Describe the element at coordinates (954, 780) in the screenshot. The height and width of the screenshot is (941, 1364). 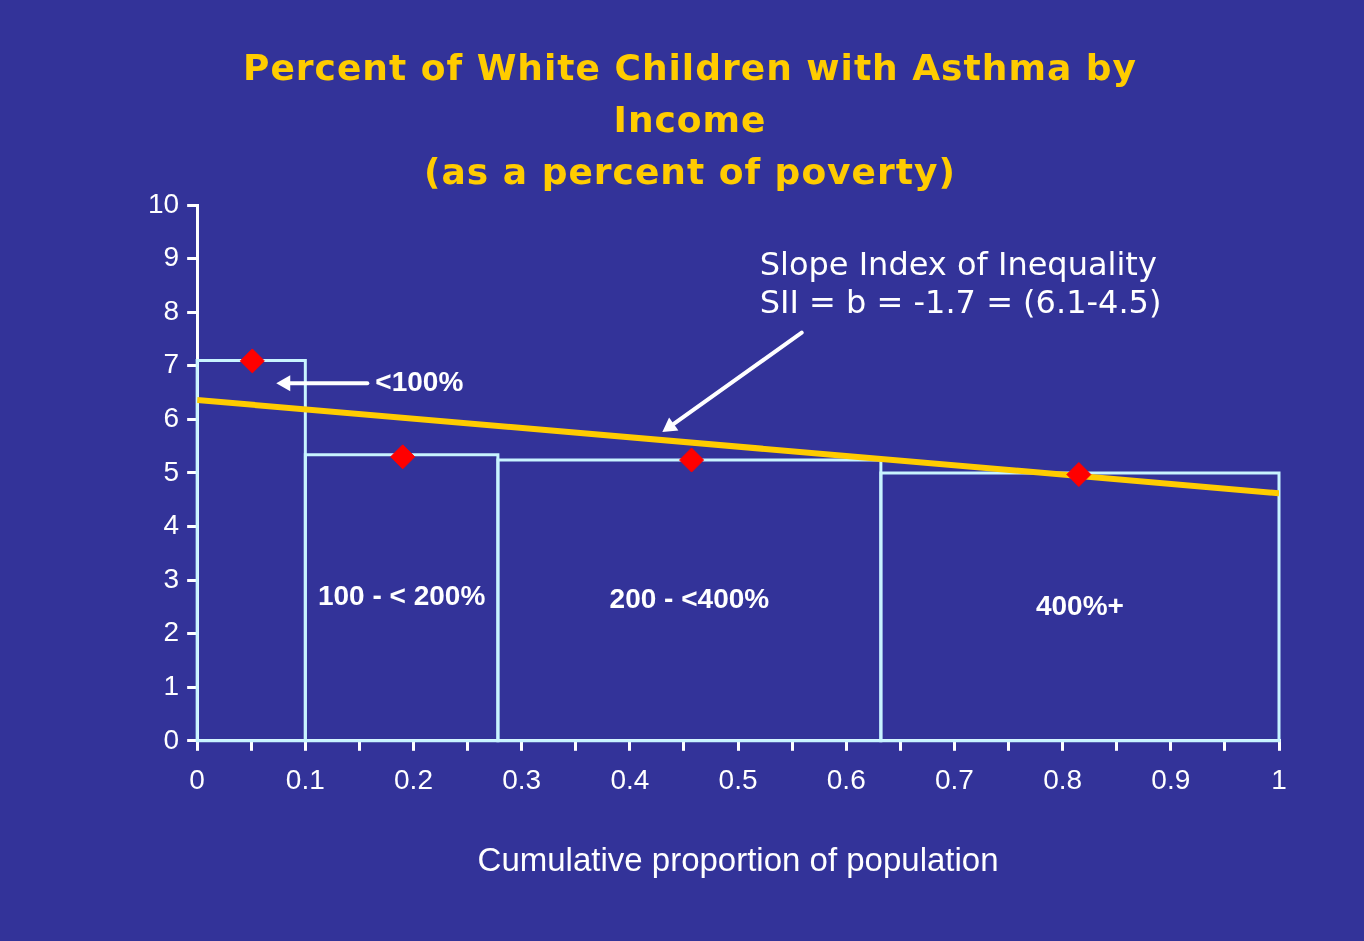
I see `x-tick-label: 0.7` at that location.